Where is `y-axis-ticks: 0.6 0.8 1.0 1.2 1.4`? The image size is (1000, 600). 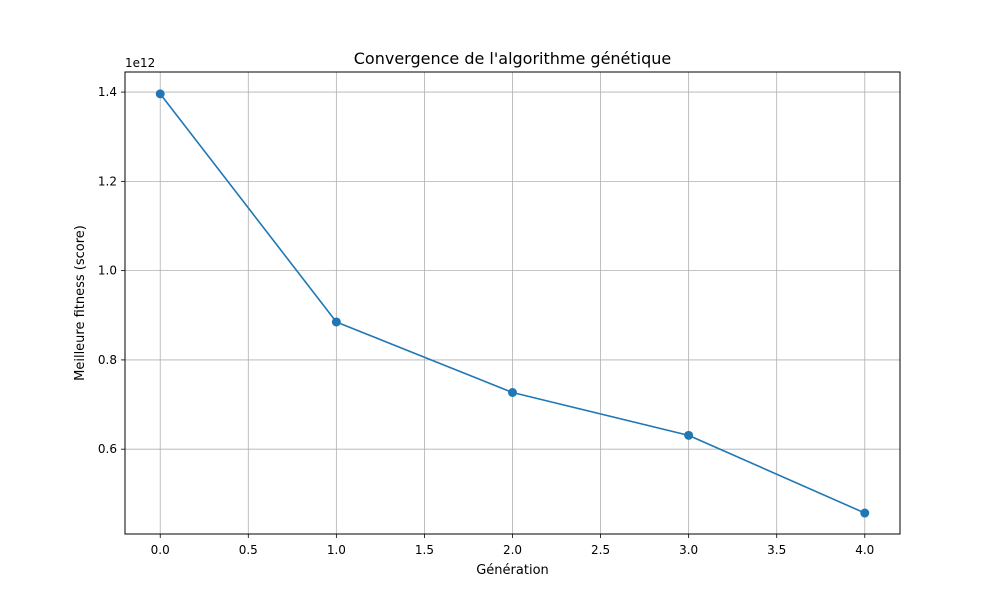
y-axis-ticks: 0.6 0.8 1.0 1.2 1.4 is located at coordinates (111, 270).